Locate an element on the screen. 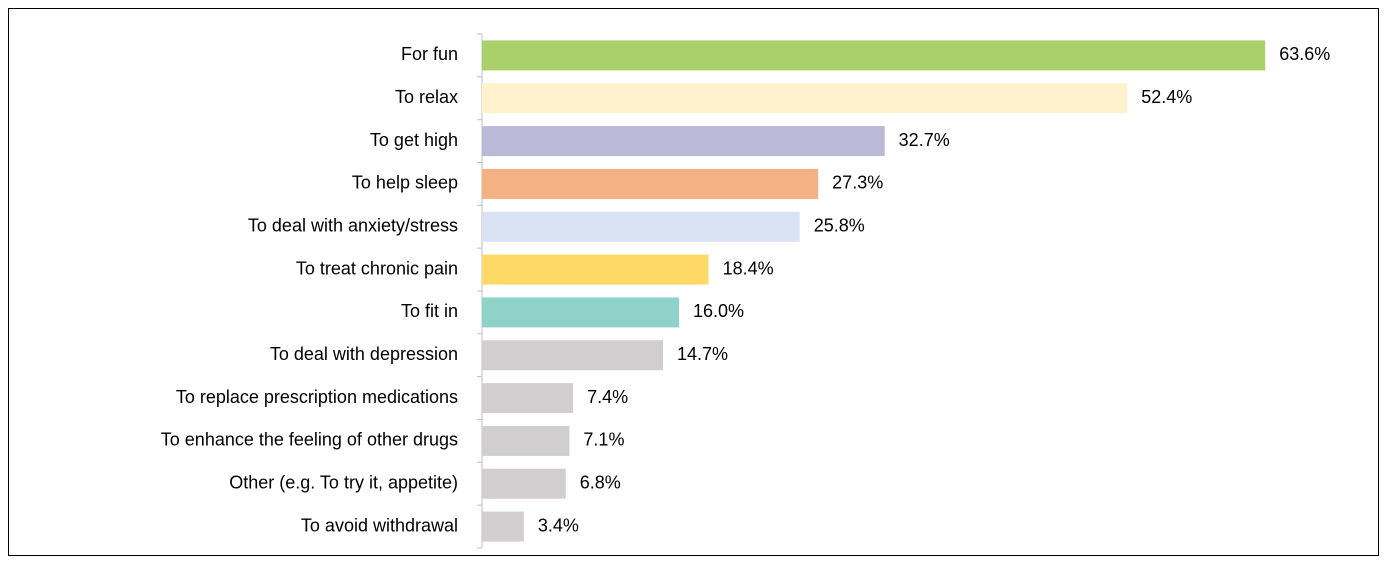 The height and width of the screenshot is (565, 1387). category-label: Other (e.g. To try it, appetite) is located at coordinates (343, 483).